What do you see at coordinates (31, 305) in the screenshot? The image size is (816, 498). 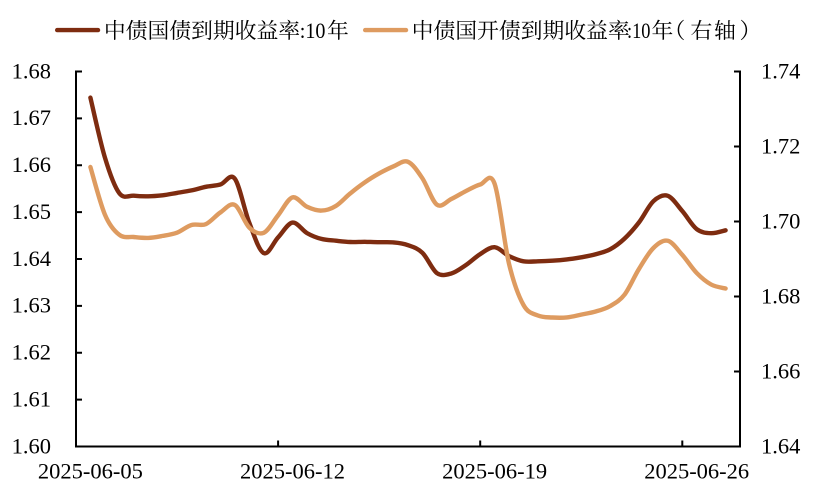 I see `svg-text: 1.63` at bounding box center [31, 305].